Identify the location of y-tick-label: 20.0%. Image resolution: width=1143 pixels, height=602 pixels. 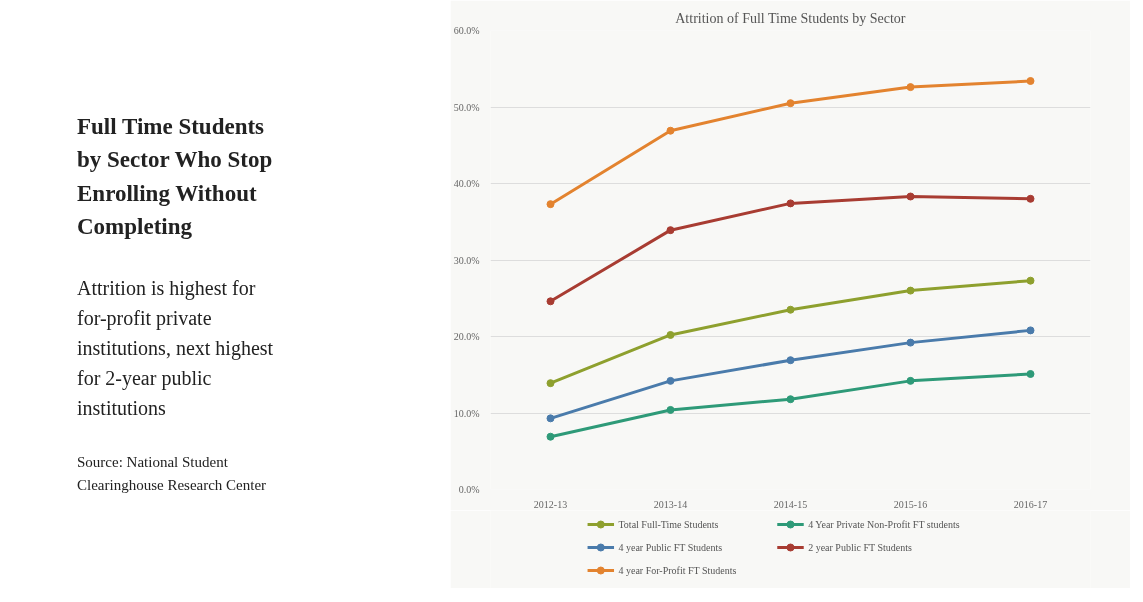
(466, 336).